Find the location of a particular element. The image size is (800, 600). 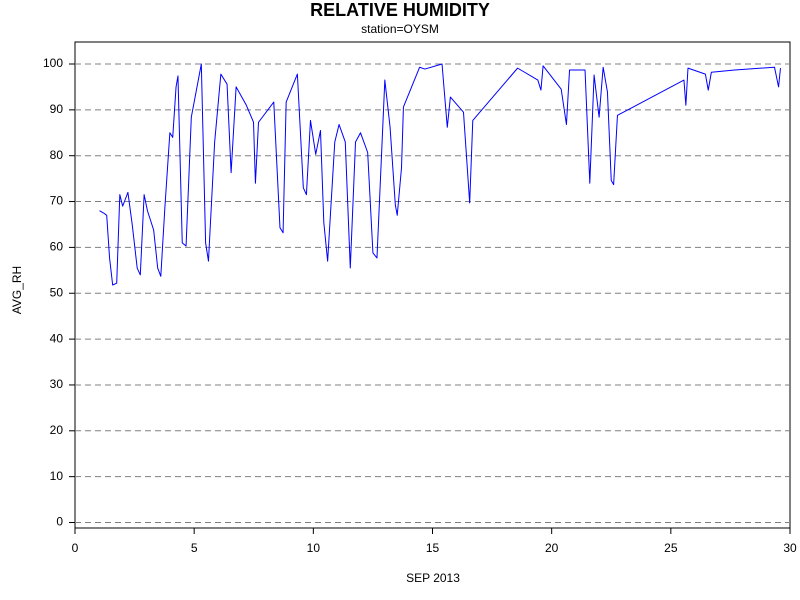

chart-subtitle: station=OYSM is located at coordinates (400, 29).